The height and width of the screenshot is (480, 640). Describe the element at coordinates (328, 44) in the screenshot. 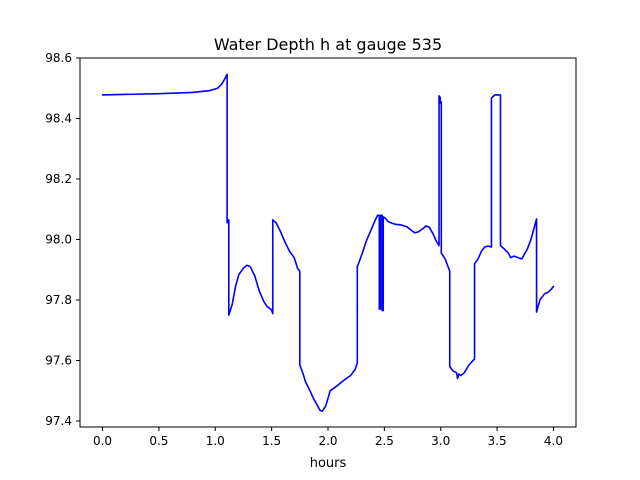

I see `chart-title: Water Depth h at gauge 535` at that location.